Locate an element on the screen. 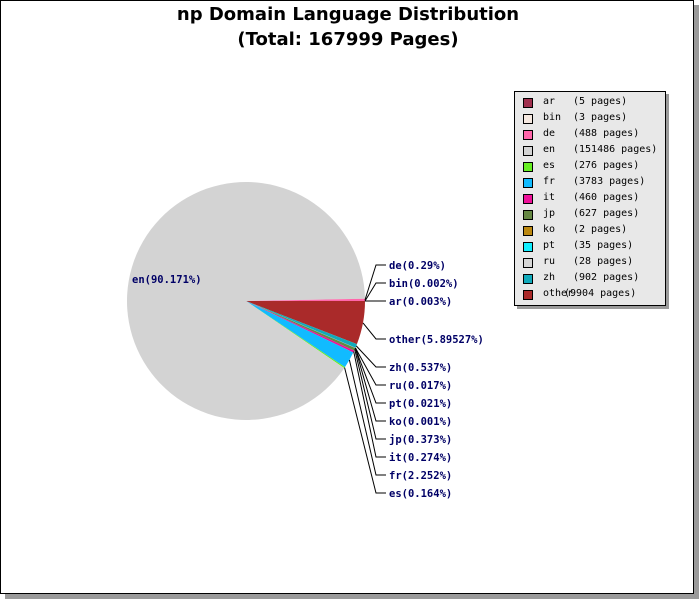 The height and width of the screenshot is (600, 700). leader-line-it is located at coordinates (369, 404).